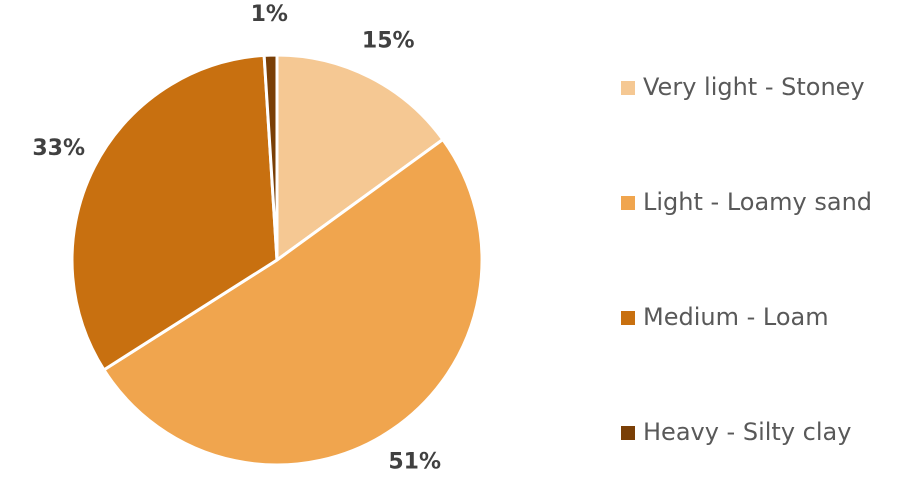 The width and height of the screenshot is (897, 477). What do you see at coordinates (747, 432) in the screenshot?
I see `legend-label: Heavy - Silty clay` at bounding box center [747, 432].